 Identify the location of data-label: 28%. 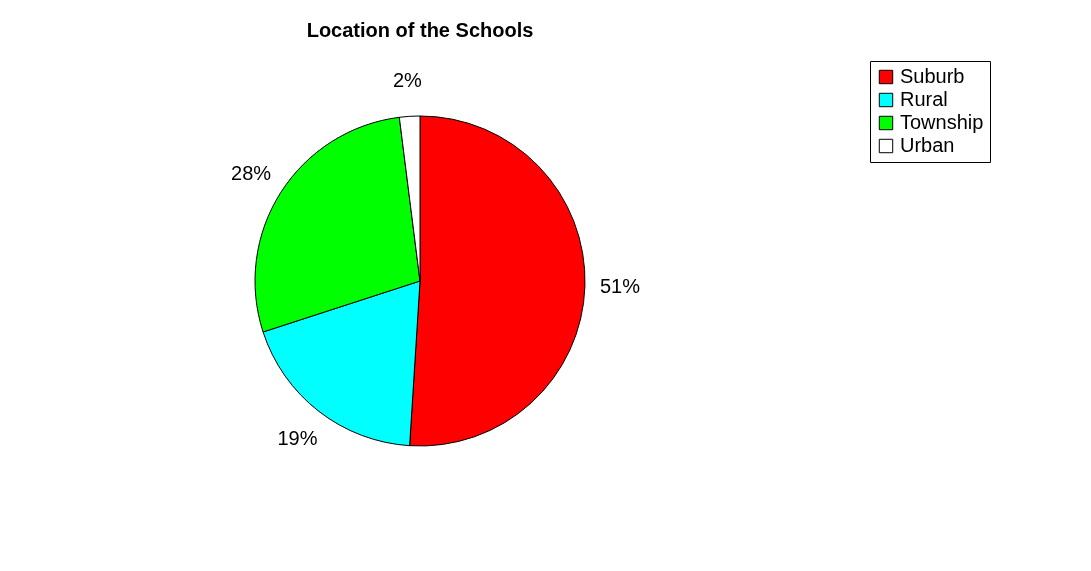
(251, 172).